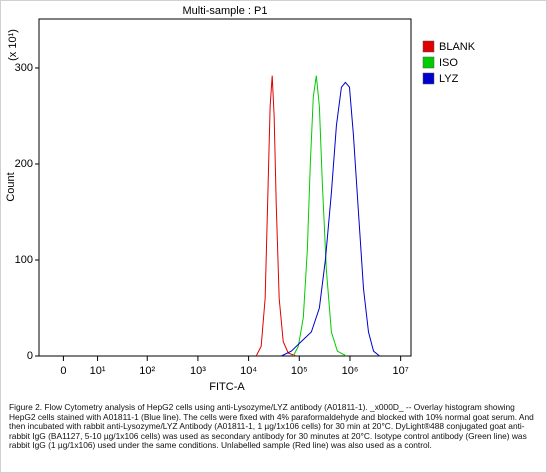 The image size is (547, 473). I want to click on legend-label: ISO, so click(448, 63).